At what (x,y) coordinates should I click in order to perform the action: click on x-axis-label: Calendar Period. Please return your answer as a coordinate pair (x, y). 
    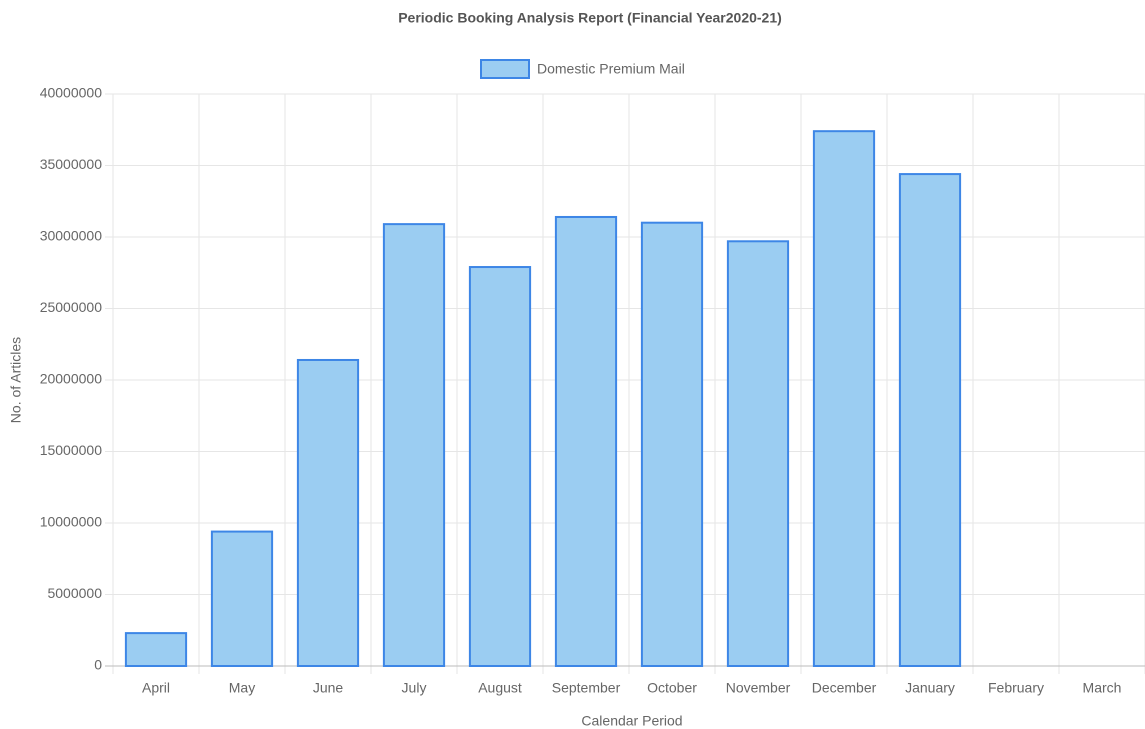
    Looking at the image, I should click on (631, 721).